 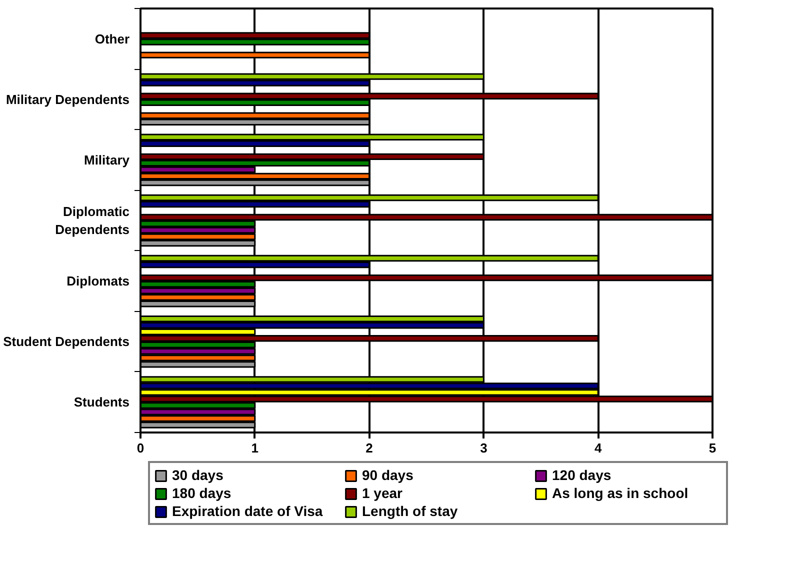 What do you see at coordinates (582, 475) in the screenshot?
I see `legend-label: 120 days` at bounding box center [582, 475].